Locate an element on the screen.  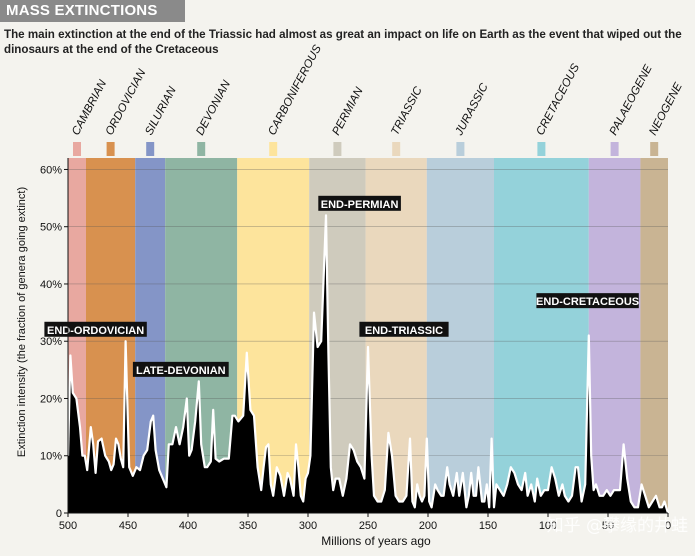
x-tick-label: 250 is located at coordinates (368, 526).